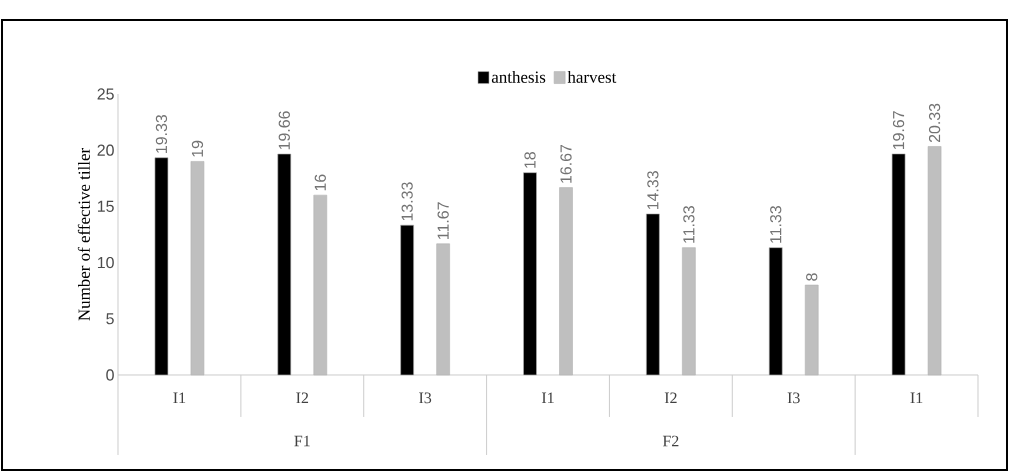 Image resolution: width=1009 pixels, height=472 pixels. What do you see at coordinates (653, 190) in the screenshot?
I see `data-label: 14.33` at bounding box center [653, 190].